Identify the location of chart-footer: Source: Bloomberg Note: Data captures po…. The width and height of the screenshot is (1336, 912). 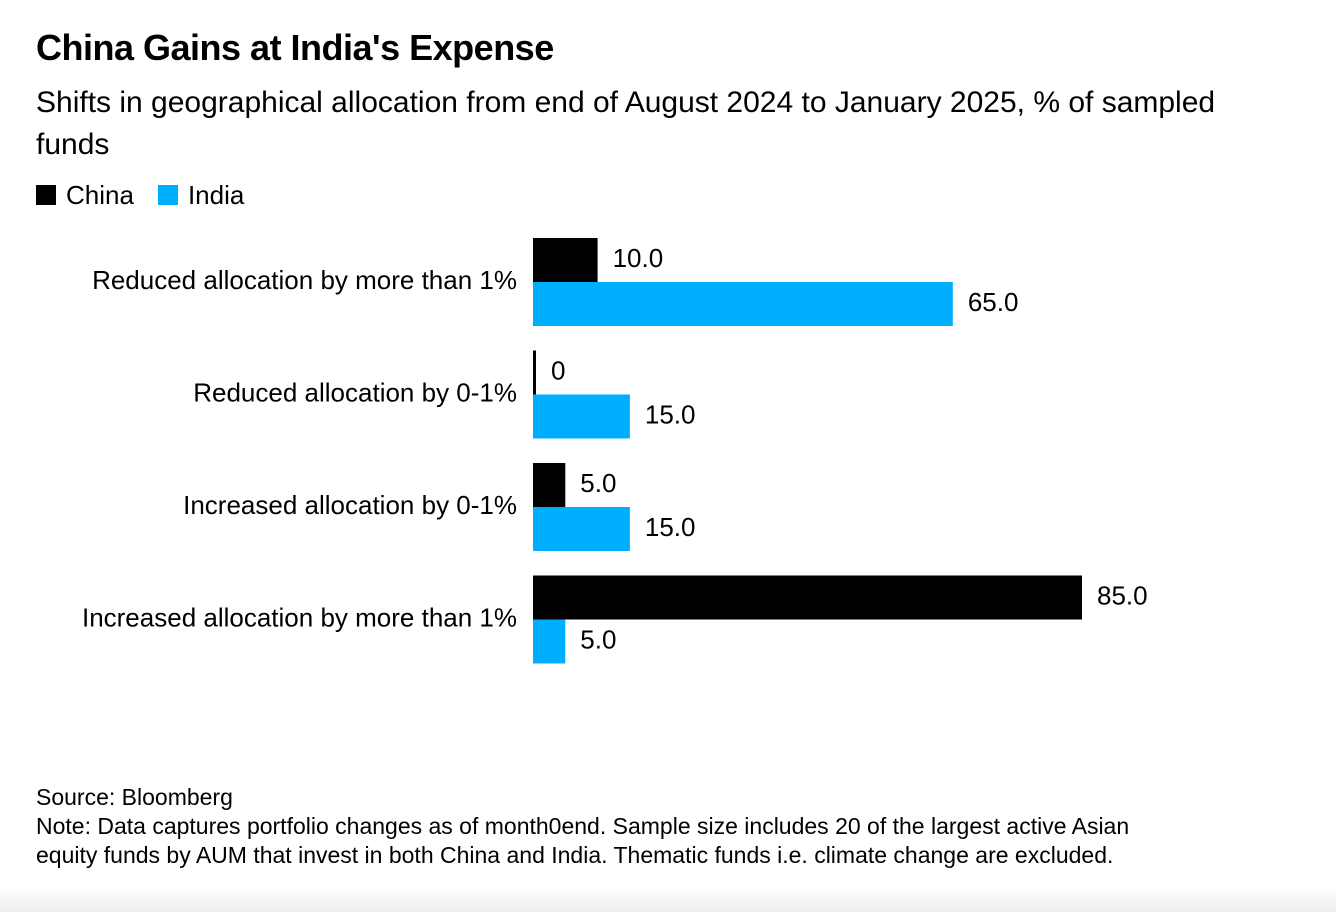
(671, 826).